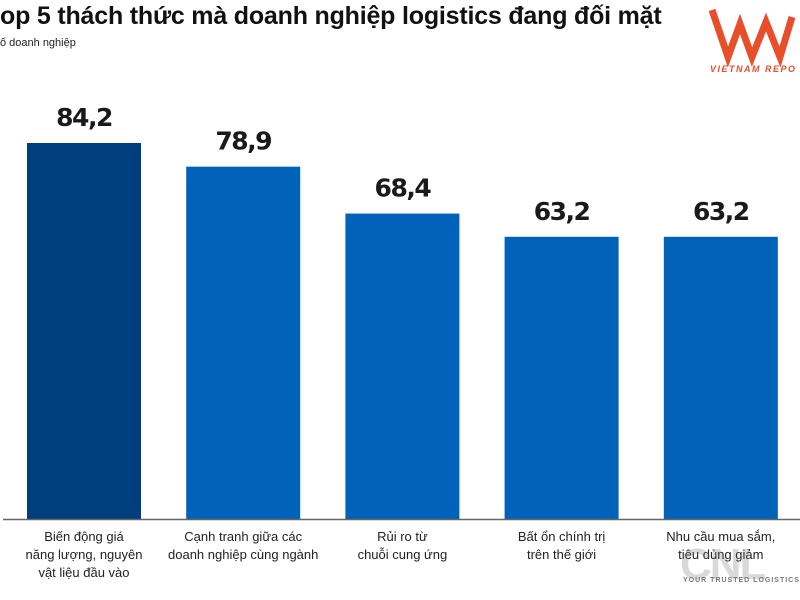 The height and width of the screenshot is (600, 800). Describe the element at coordinates (402, 554) in the screenshot. I see `category-label-line: chuỗi cung ứng` at that location.